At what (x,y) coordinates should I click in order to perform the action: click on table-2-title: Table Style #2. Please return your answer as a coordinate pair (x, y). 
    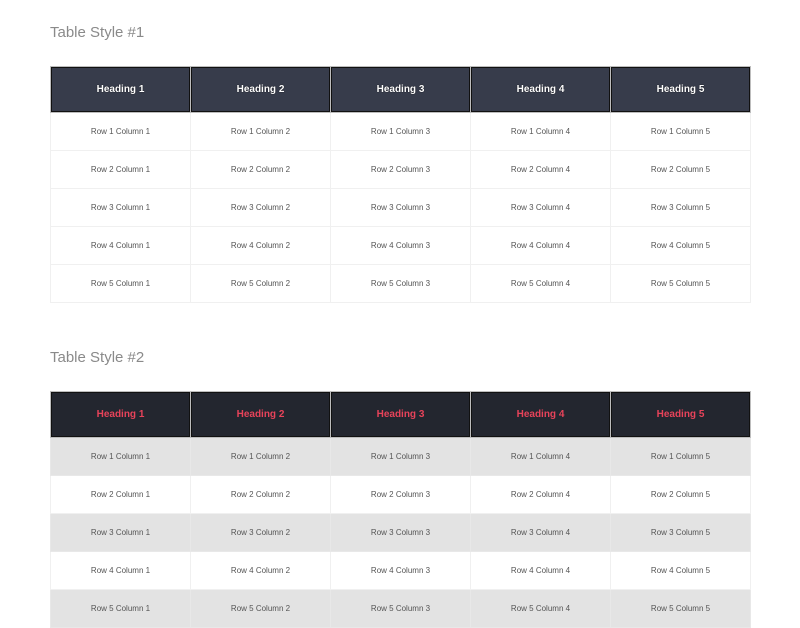
    Looking at the image, I should click on (97, 357).